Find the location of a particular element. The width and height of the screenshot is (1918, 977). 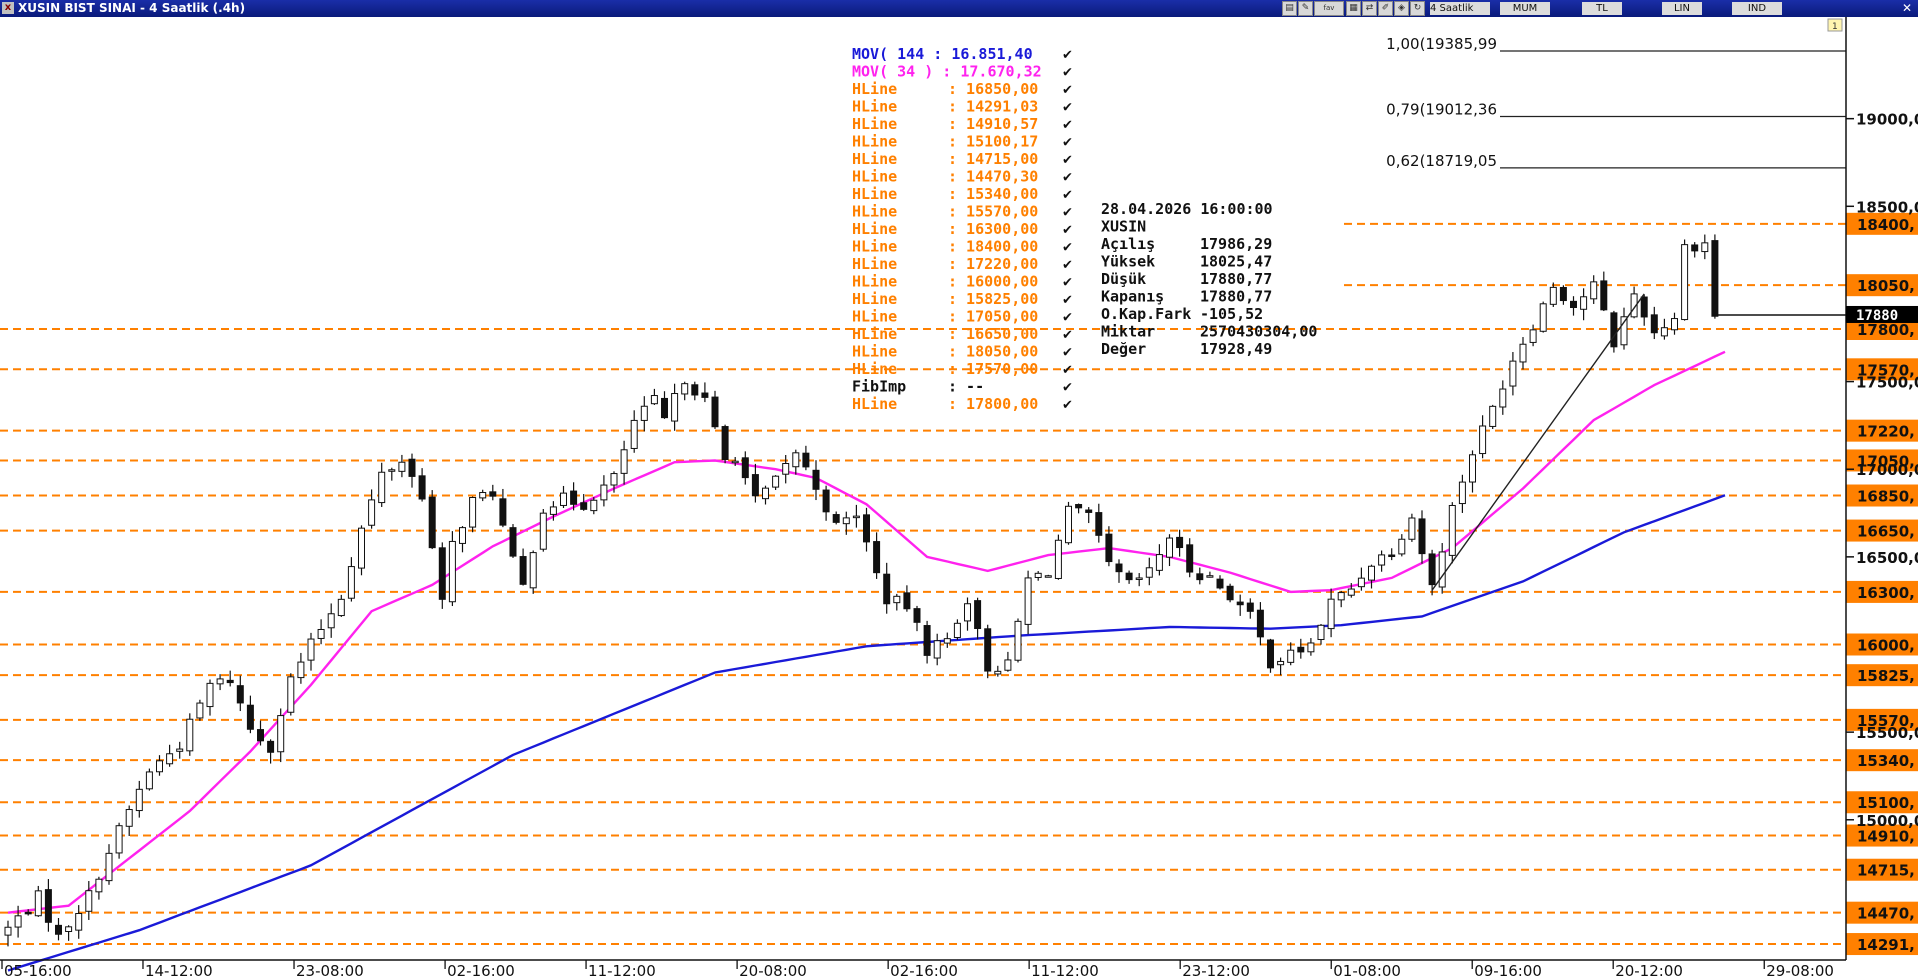

app-icon: x is located at coordinates (8, 8).